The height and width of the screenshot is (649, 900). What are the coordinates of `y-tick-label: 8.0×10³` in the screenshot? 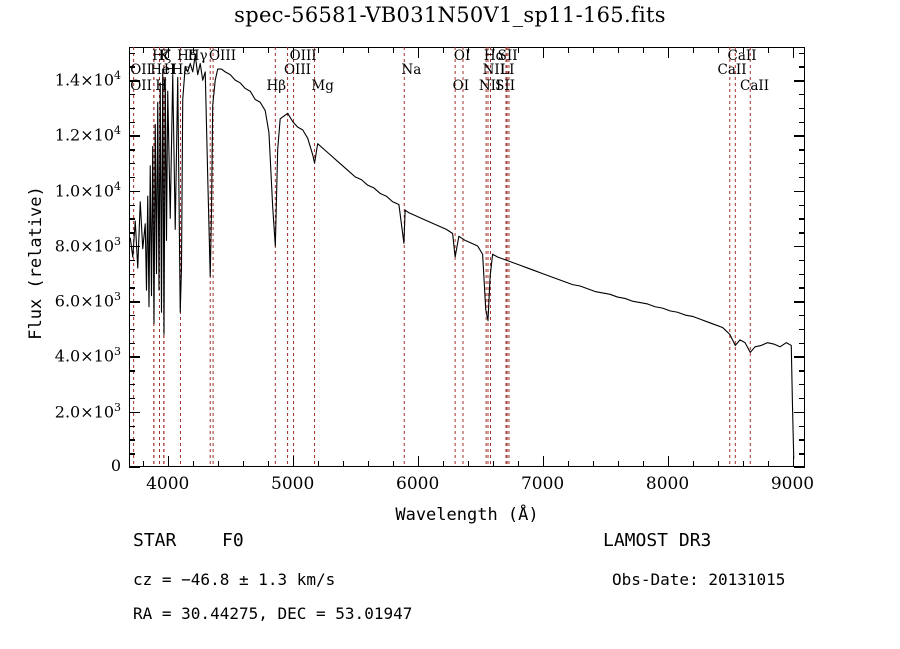 It's located at (87, 245).